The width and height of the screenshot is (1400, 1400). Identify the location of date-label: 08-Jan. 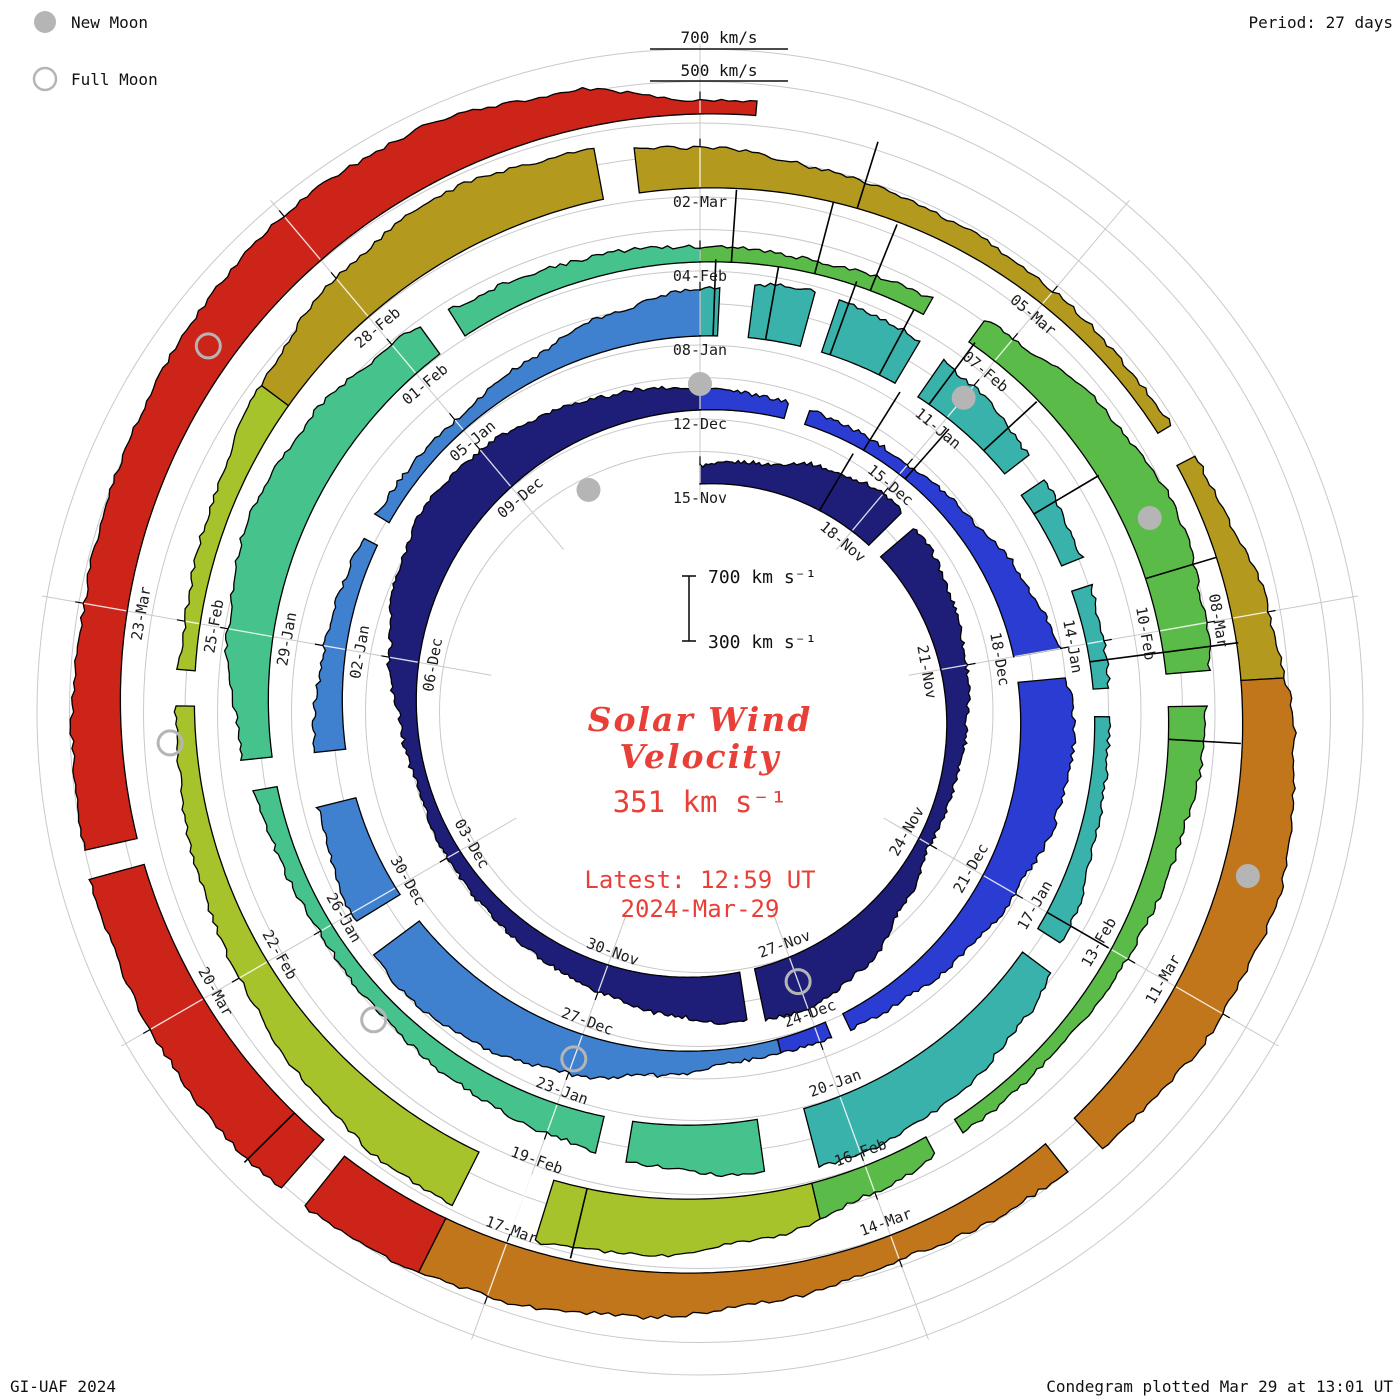
(700, 350).